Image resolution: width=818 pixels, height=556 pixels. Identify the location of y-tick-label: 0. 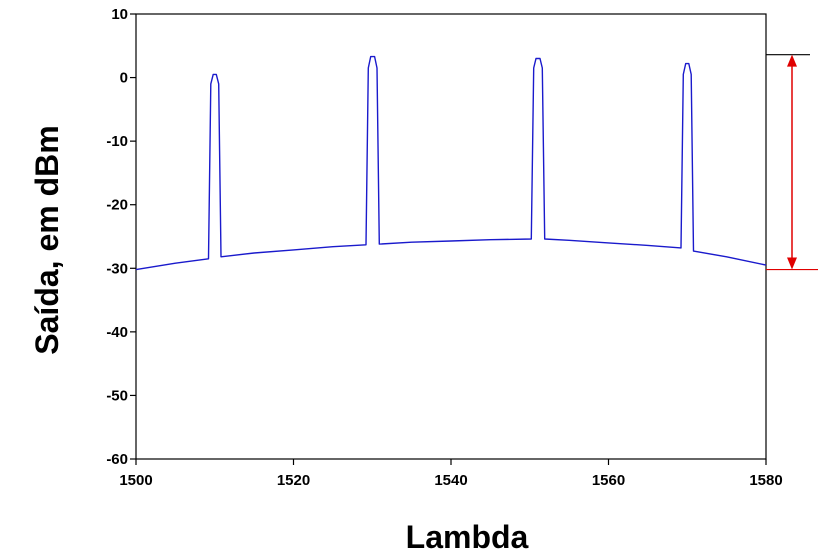
(124, 78).